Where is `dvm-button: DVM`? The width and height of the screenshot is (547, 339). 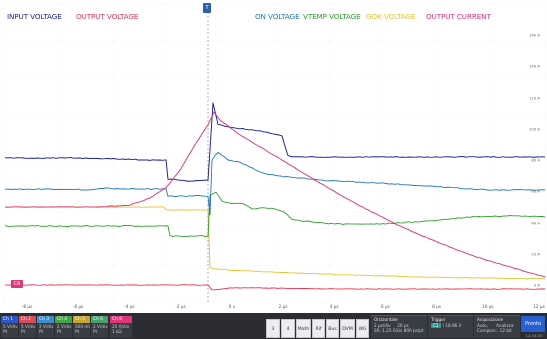
dvm-button: DVM is located at coordinates (347, 328).